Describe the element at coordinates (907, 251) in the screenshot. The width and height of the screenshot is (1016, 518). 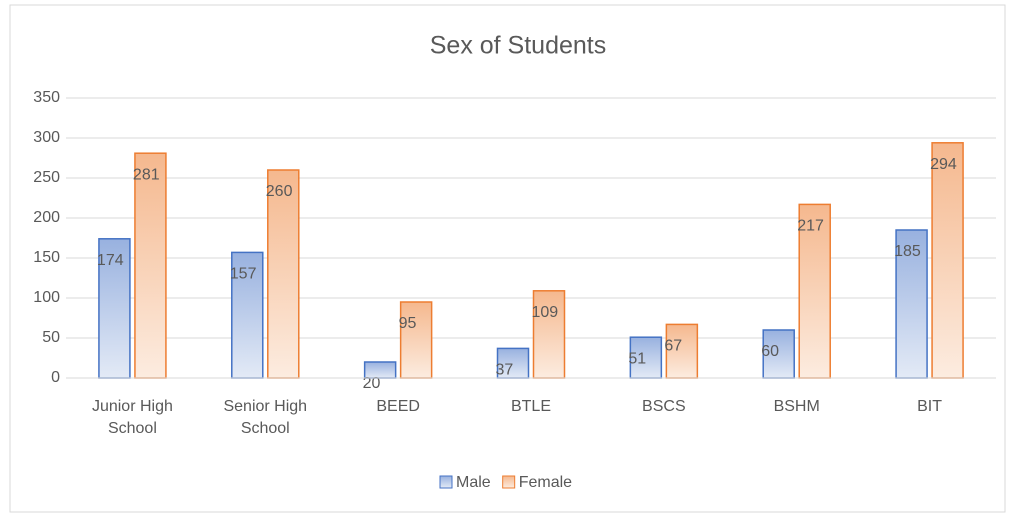
I see `data-label: 185` at that location.